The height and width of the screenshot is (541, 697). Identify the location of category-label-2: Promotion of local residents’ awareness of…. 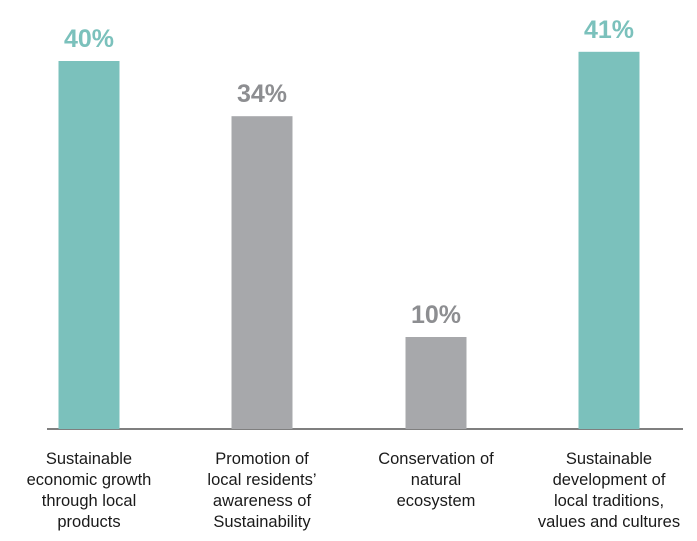
(262, 491).